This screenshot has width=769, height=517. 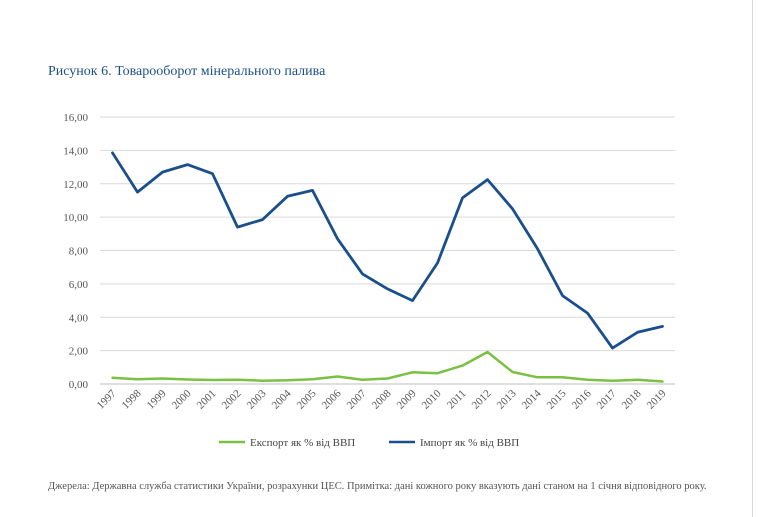 What do you see at coordinates (482, 400) in the screenshot?
I see `x-tick-label: 2012` at bounding box center [482, 400].